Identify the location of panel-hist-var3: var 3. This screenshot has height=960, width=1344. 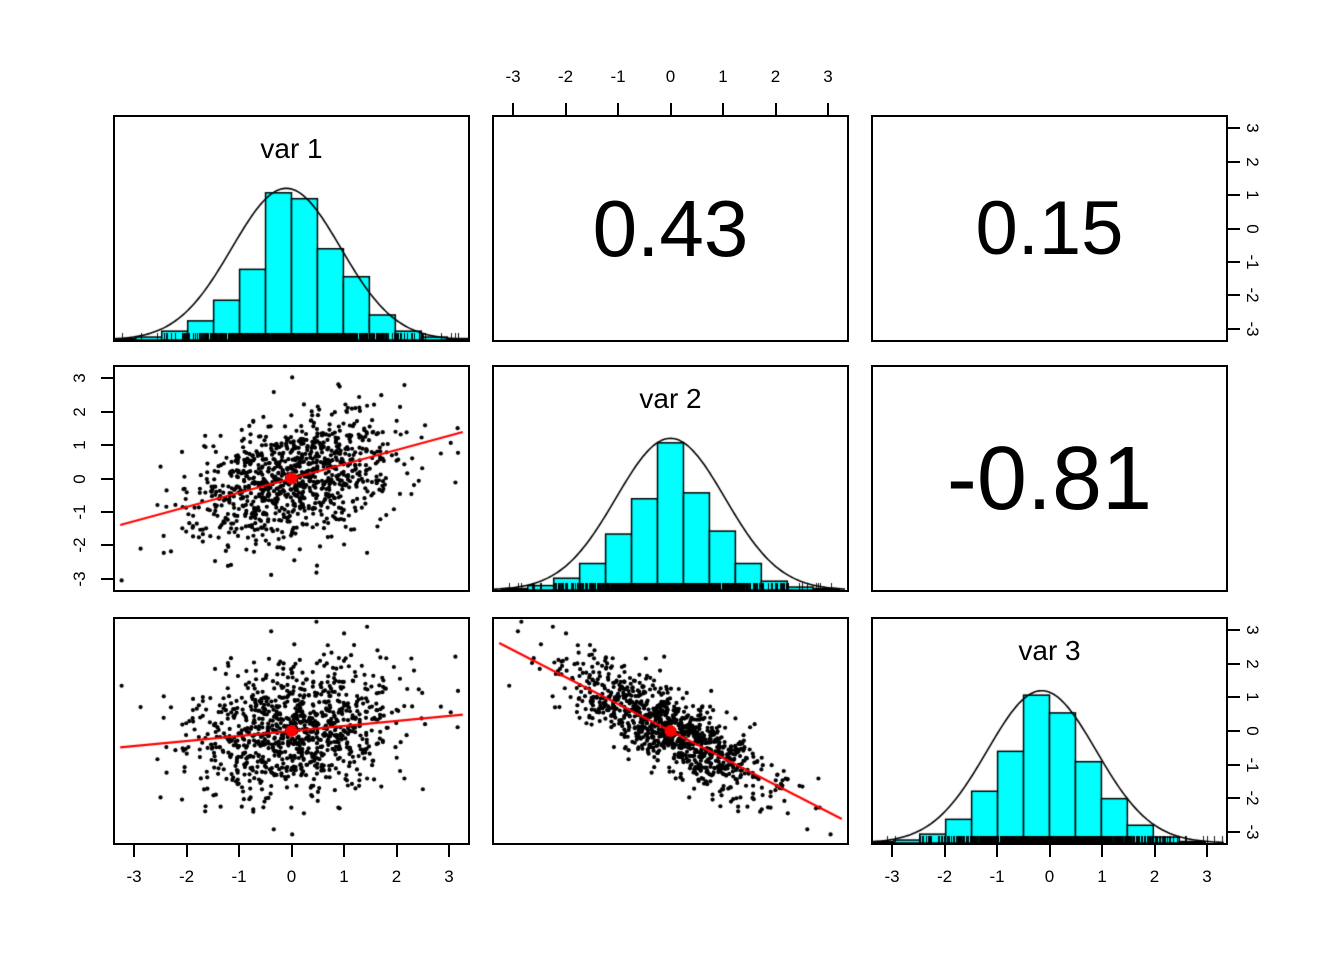
(1049, 731).